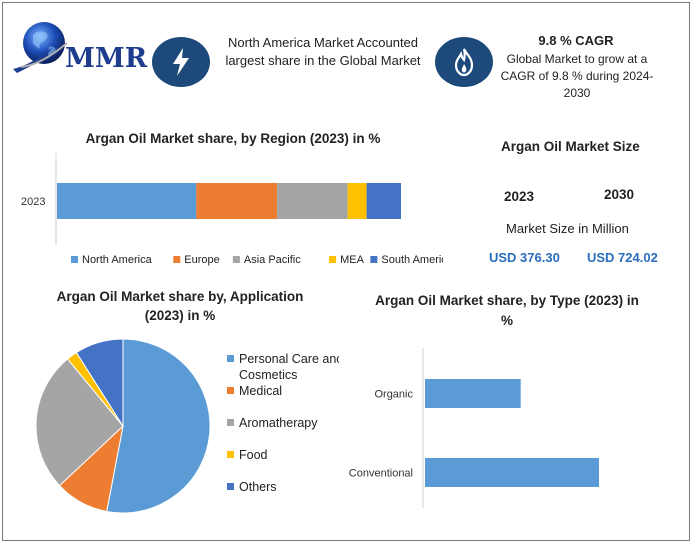 Image resolution: width=693 pixels, height=545 pixels. Describe the element at coordinates (289, 367) in the screenshot. I see `application-legend-label: Personal Care anc Cosmetics` at that location.